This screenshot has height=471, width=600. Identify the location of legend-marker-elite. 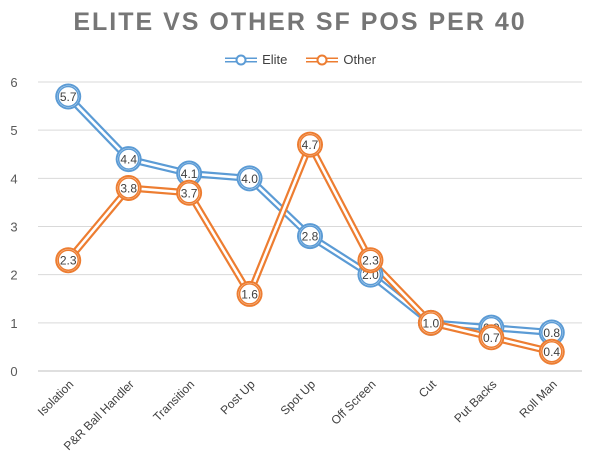
(241, 59).